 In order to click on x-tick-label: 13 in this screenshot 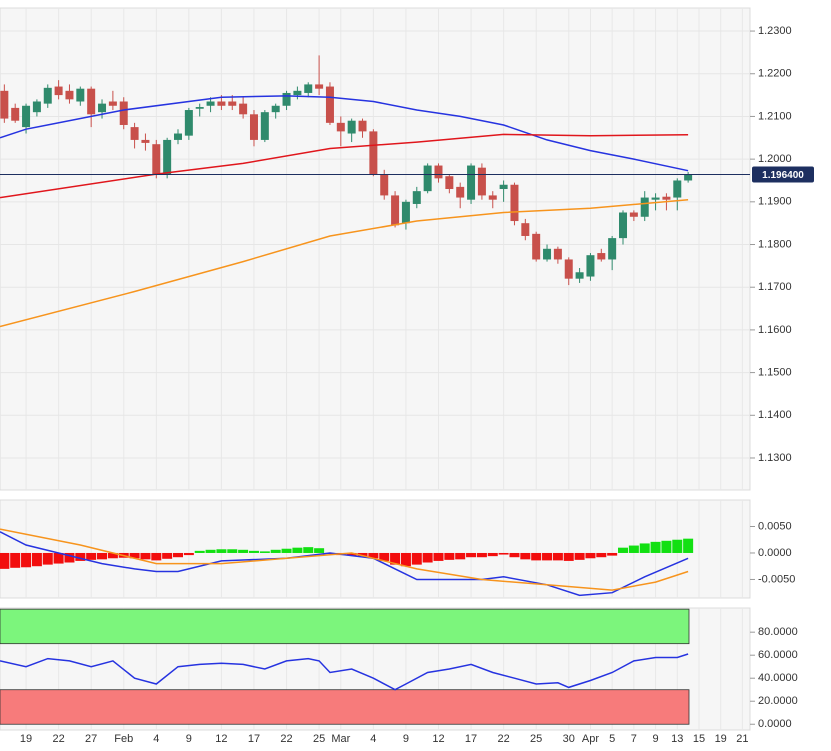, I will do `click(677, 739)`.